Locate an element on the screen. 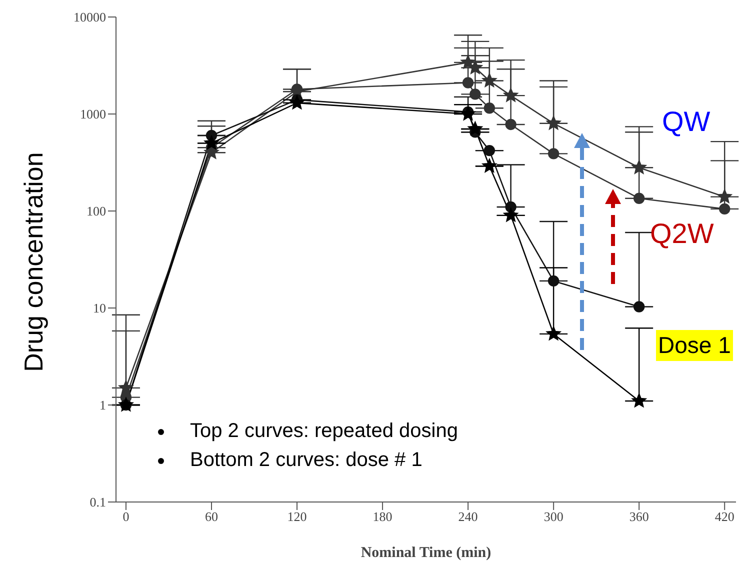 The height and width of the screenshot is (569, 744). annotation: Top 2 curves: repeated dosing is located at coordinates (324, 431).